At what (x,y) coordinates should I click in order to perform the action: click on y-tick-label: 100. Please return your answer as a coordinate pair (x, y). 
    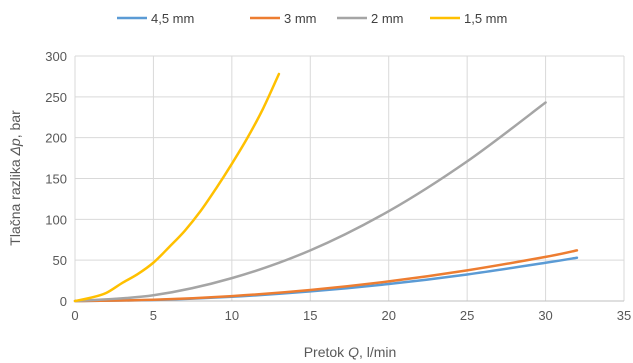
    Looking at the image, I should click on (56, 219).